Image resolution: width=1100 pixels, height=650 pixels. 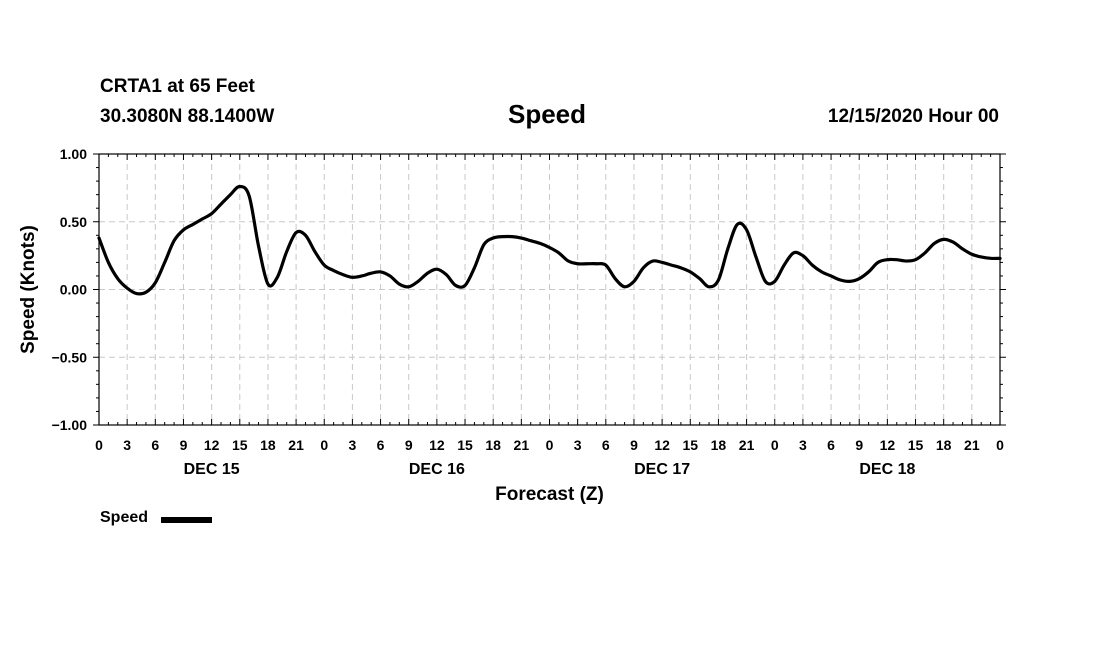 What do you see at coordinates (913, 116) in the screenshot?
I see `run-time-label: 12/15/2020 Hour 00` at bounding box center [913, 116].